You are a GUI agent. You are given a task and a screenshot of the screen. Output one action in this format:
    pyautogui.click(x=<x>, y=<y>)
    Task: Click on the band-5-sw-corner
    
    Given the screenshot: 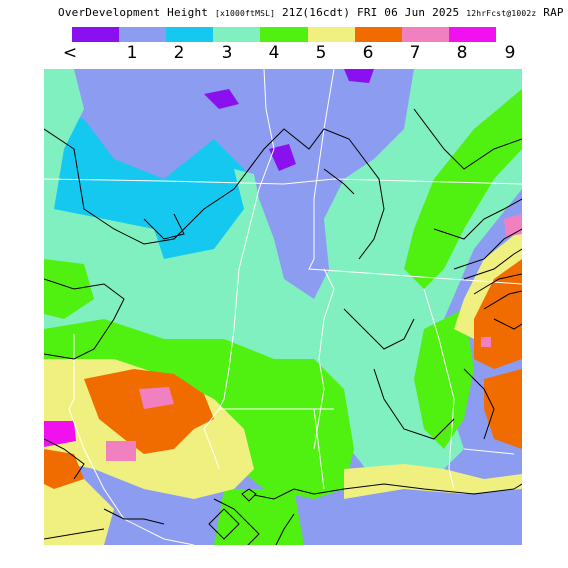 What is the action you would take?
    pyautogui.click(x=79, y=507)
    